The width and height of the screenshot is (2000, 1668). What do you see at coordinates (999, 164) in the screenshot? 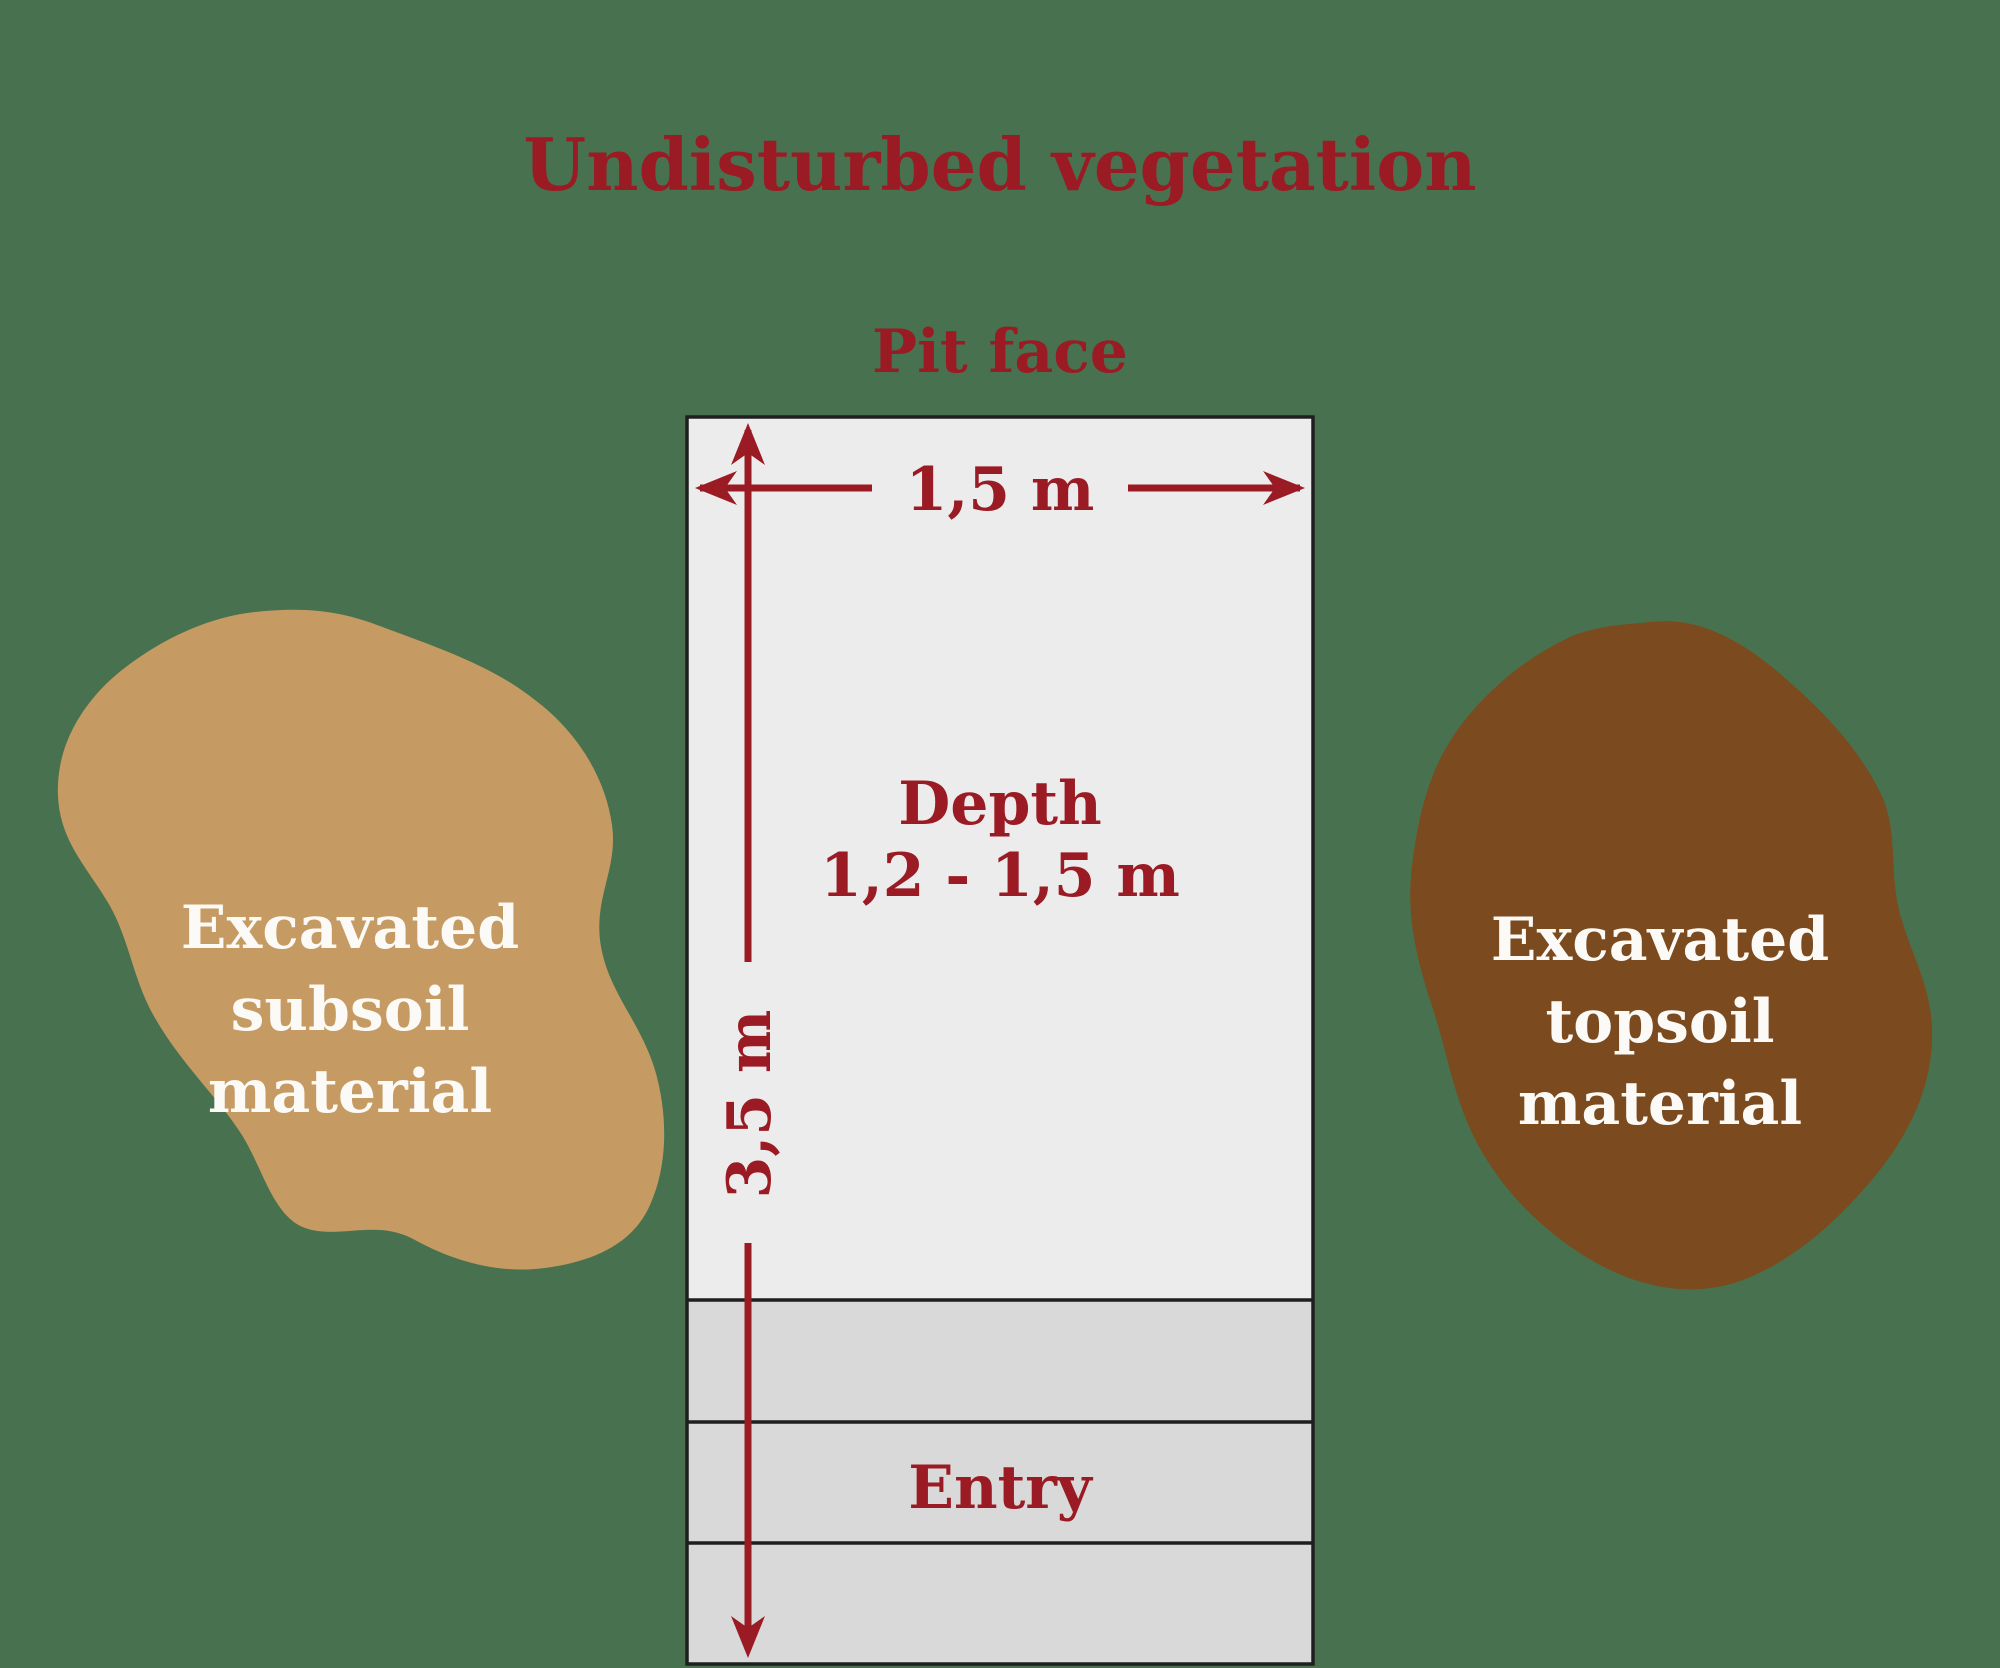
I see `page-title: Undisturbed vegetation` at bounding box center [999, 164].